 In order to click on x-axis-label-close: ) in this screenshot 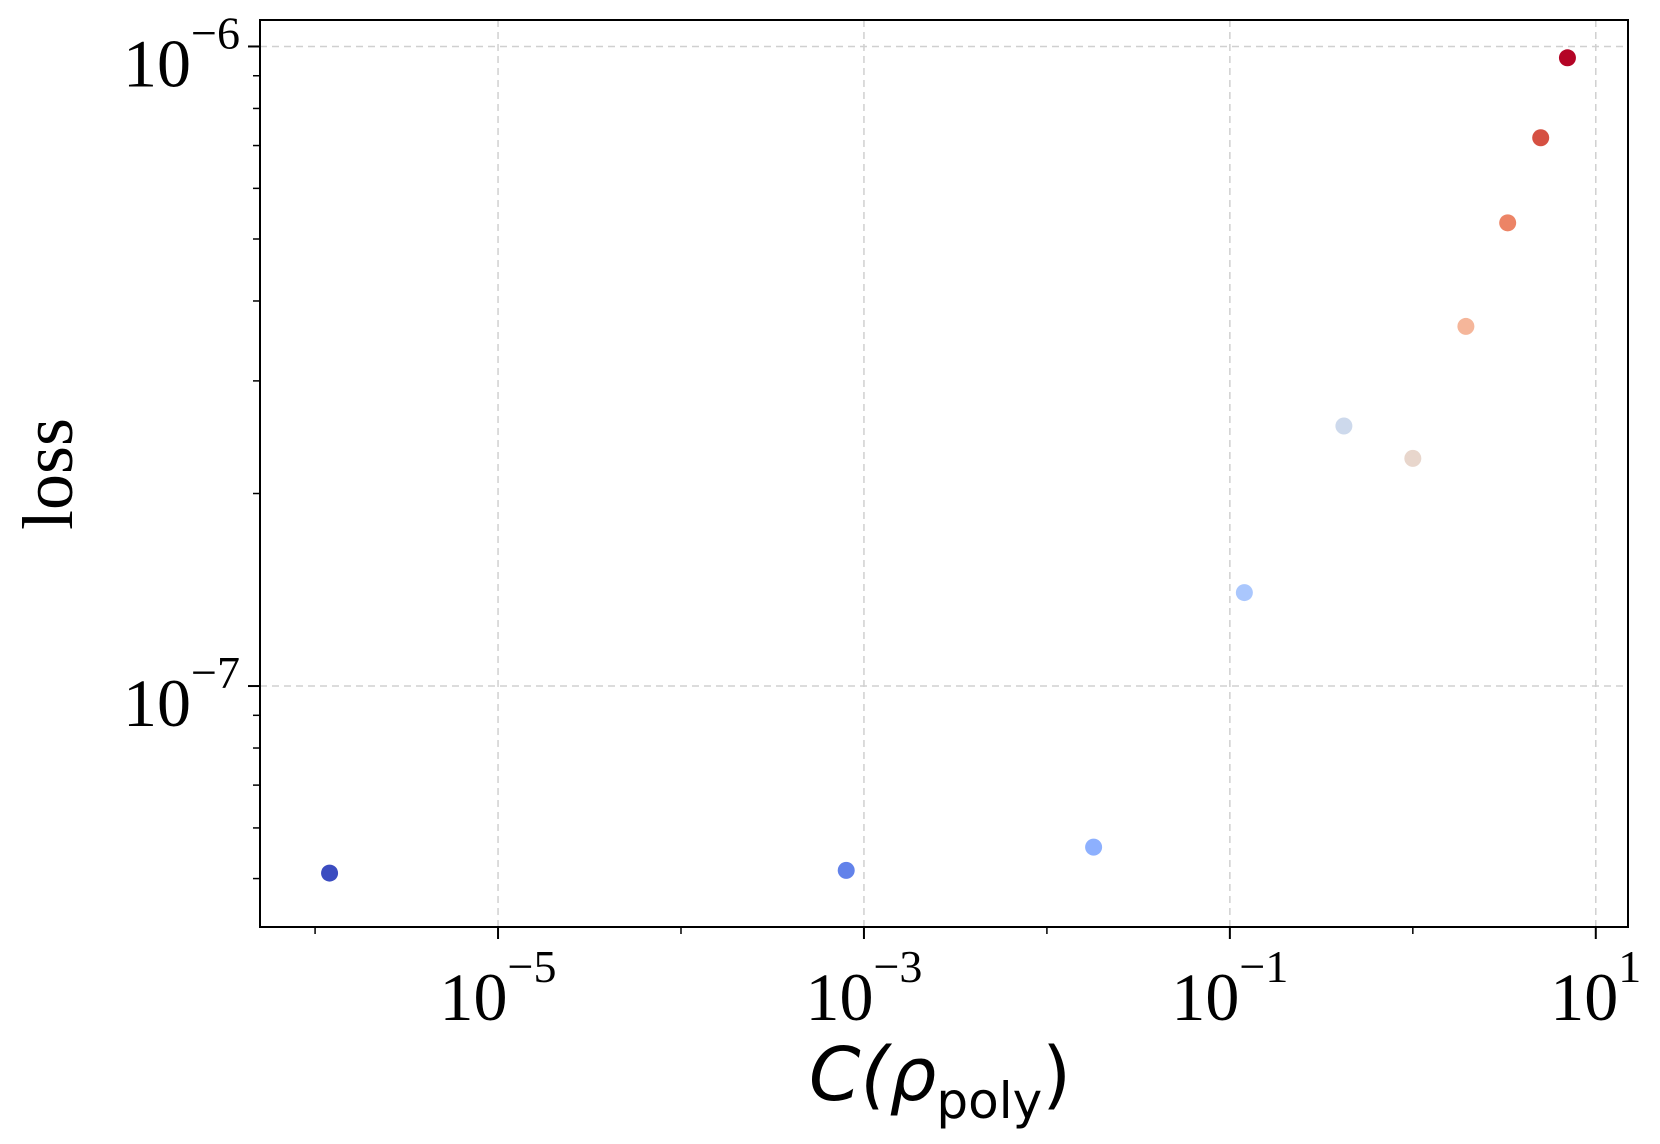, I will do `click(1056, 1075)`.